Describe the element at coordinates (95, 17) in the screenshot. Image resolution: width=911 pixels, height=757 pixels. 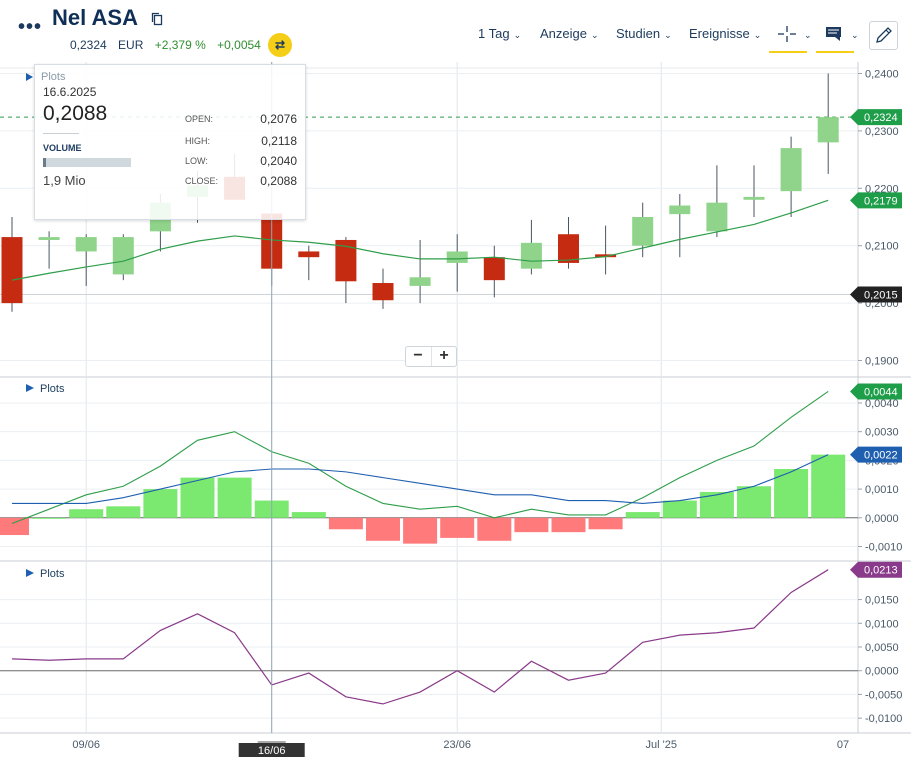
I see `stock-name: Nel ASA` at that location.